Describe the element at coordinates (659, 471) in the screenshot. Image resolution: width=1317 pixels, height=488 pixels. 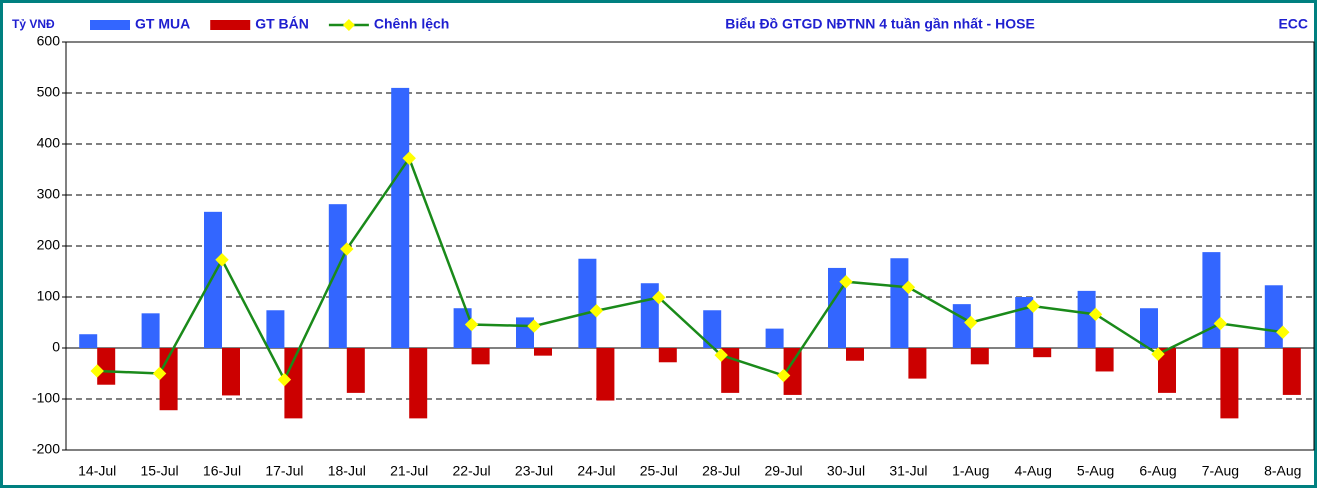
I see `x-tick-label: 25-Jul` at that location.